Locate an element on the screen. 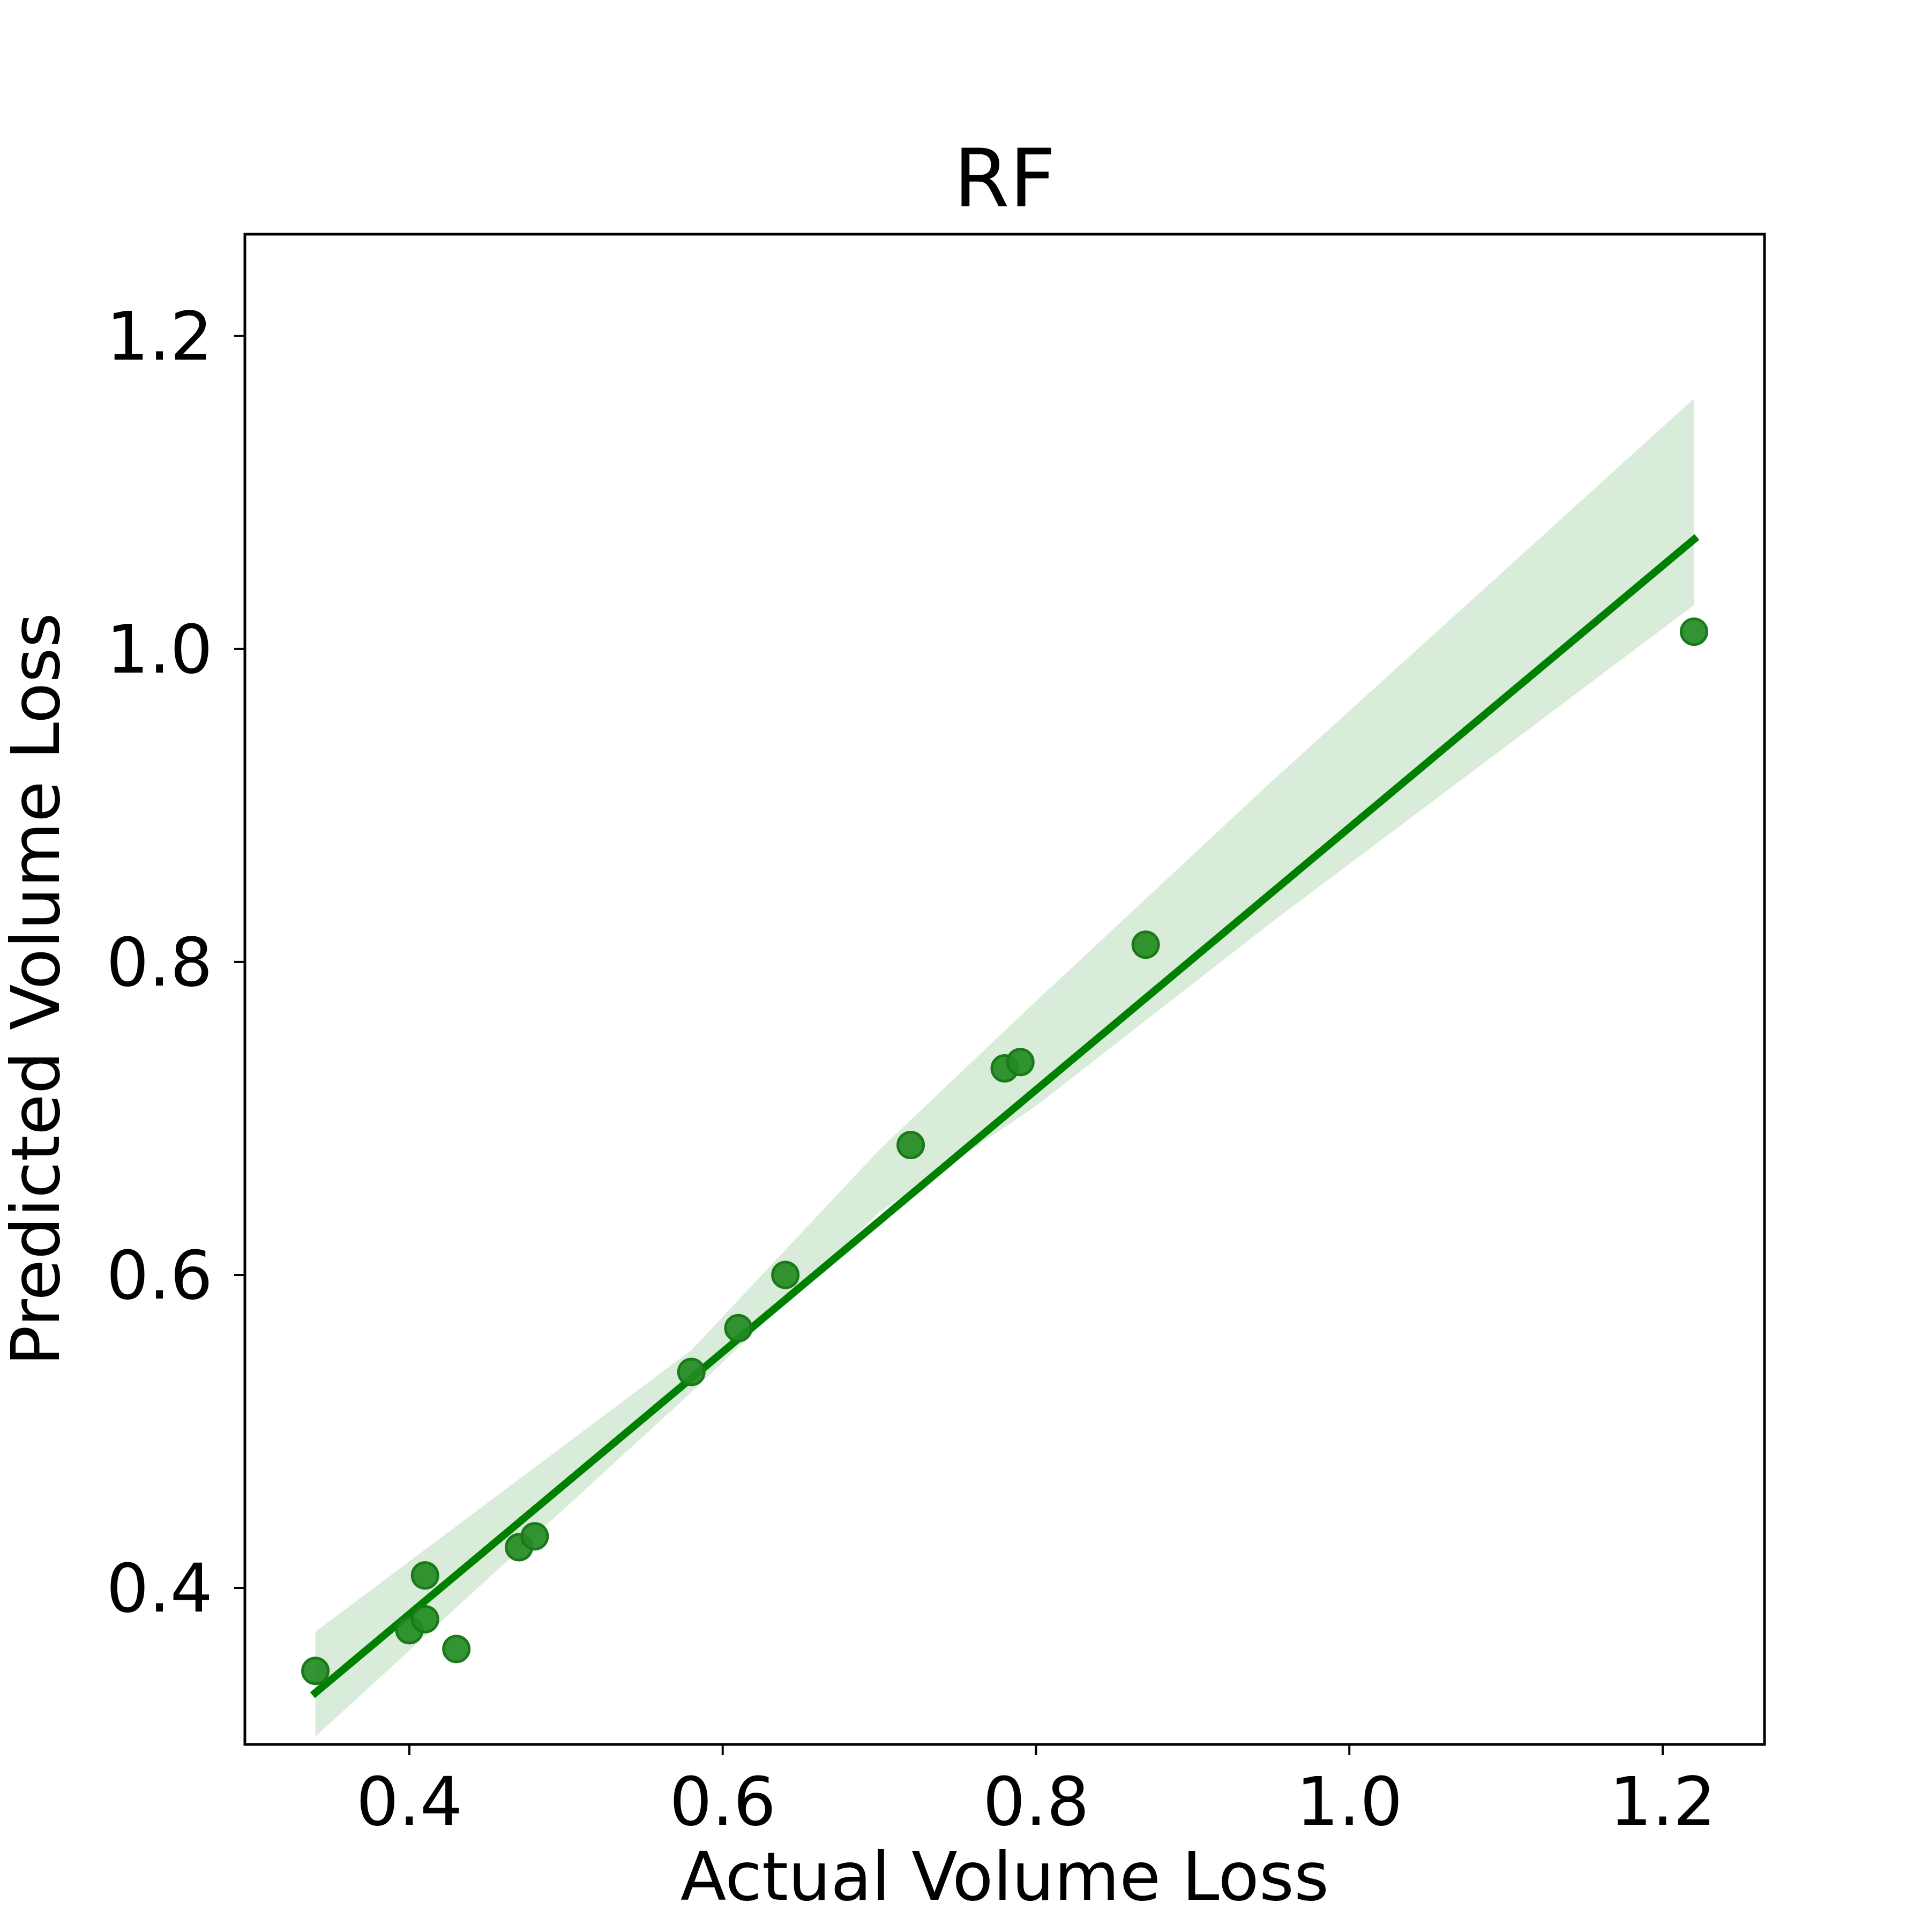 This screenshot has height=1932, width=1929. x-tick-label: 0.4 is located at coordinates (410, 1802).